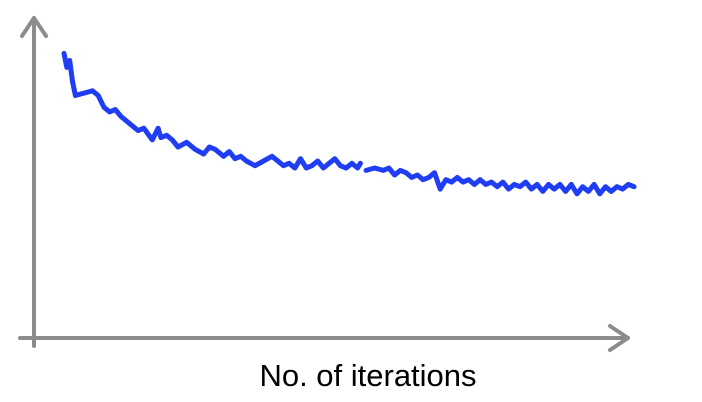 This screenshot has height=402, width=702. What do you see at coordinates (34, 27) in the screenshot?
I see `y-axis-arrow` at bounding box center [34, 27].